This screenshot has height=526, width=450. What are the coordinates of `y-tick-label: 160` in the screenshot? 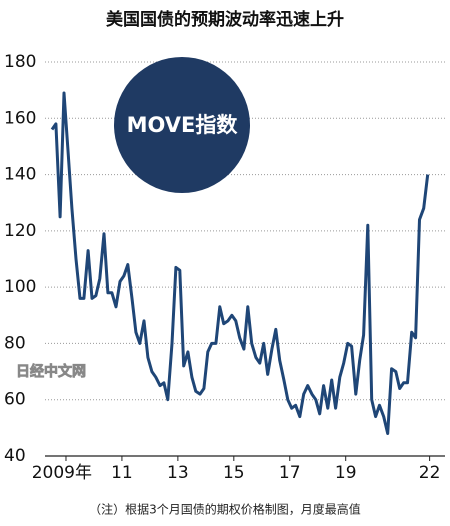 It's located at (20, 118).